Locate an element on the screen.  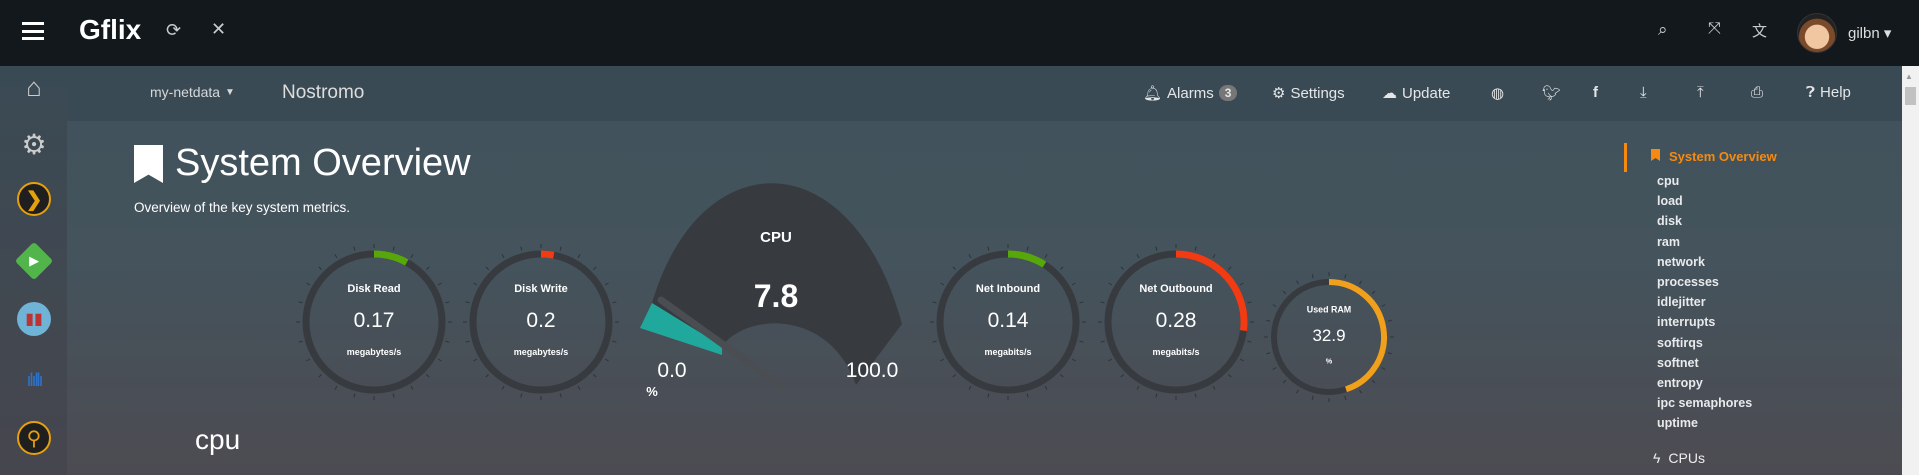
brand-title: Gflix is located at coordinates (110, 29).